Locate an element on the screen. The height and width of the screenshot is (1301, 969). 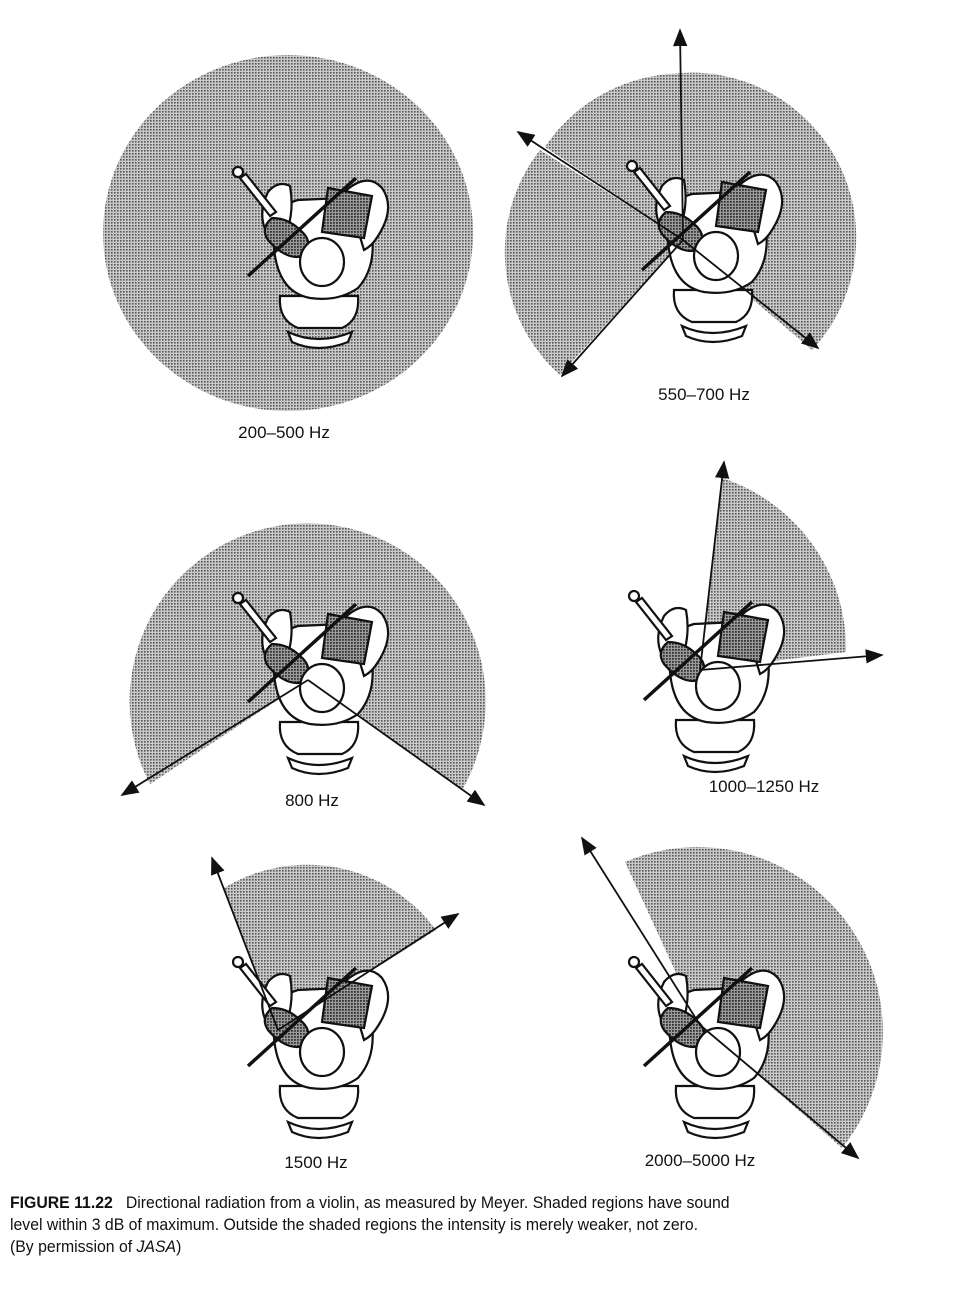
panel-label: 1000–1250 Hz is located at coordinates (764, 786).